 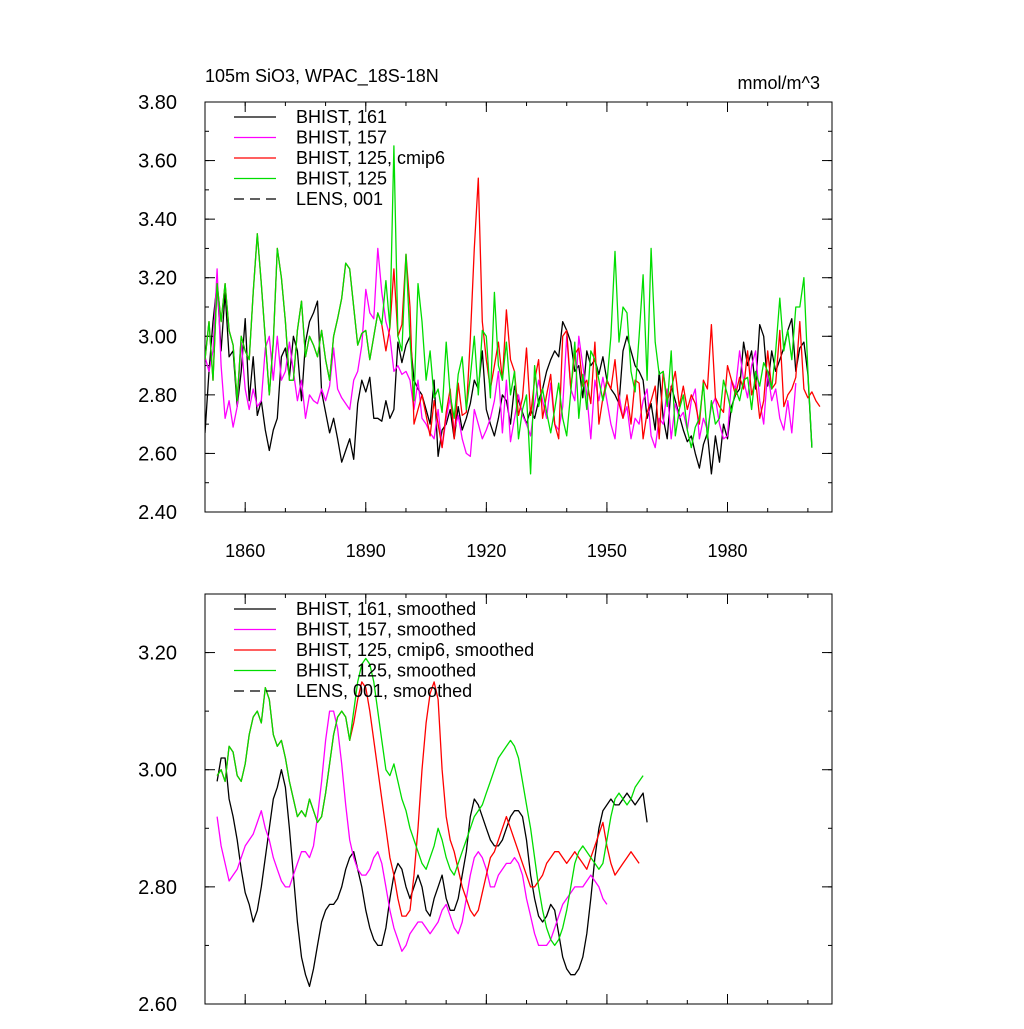 I want to click on x-tick-label: 1860, so click(x=245, y=551).